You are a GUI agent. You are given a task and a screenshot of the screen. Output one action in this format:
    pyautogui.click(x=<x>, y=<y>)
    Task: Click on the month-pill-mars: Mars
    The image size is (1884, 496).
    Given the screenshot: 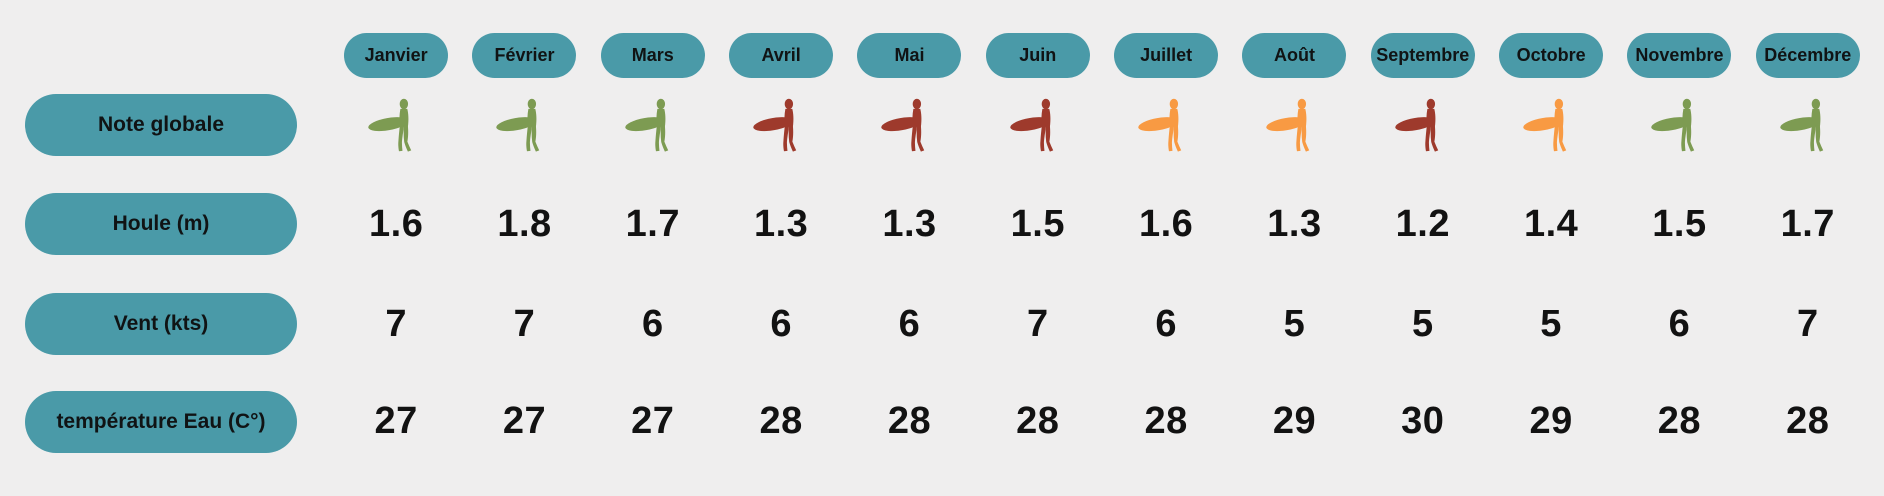 What is the action you would take?
    pyautogui.click(x=652, y=55)
    